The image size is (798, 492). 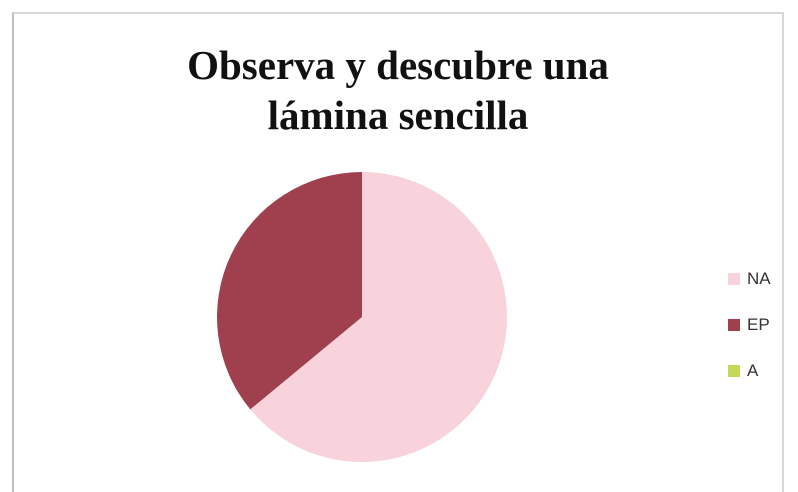 What do you see at coordinates (753, 370) in the screenshot?
I see `legend-label-a: A` at bounding box center [753, 370].